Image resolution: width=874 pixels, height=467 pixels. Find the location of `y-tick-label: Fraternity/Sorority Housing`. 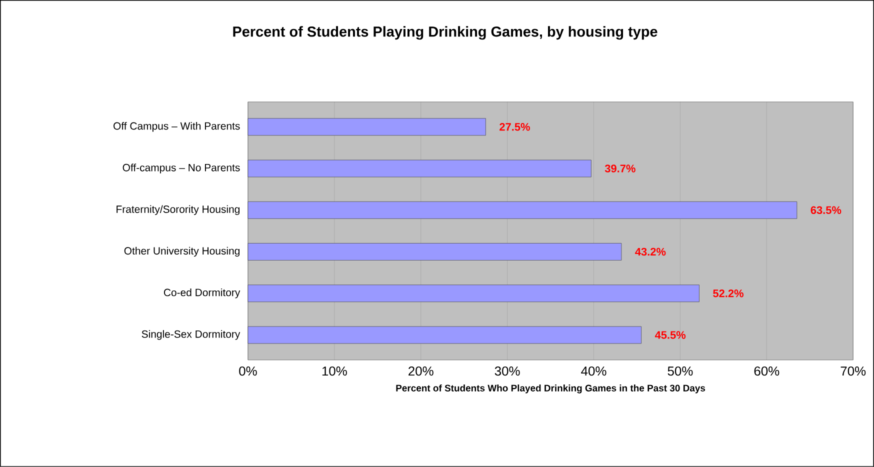

y-tick-label: Fraternity/Sorority Housing is located at coordinates (178, 210).